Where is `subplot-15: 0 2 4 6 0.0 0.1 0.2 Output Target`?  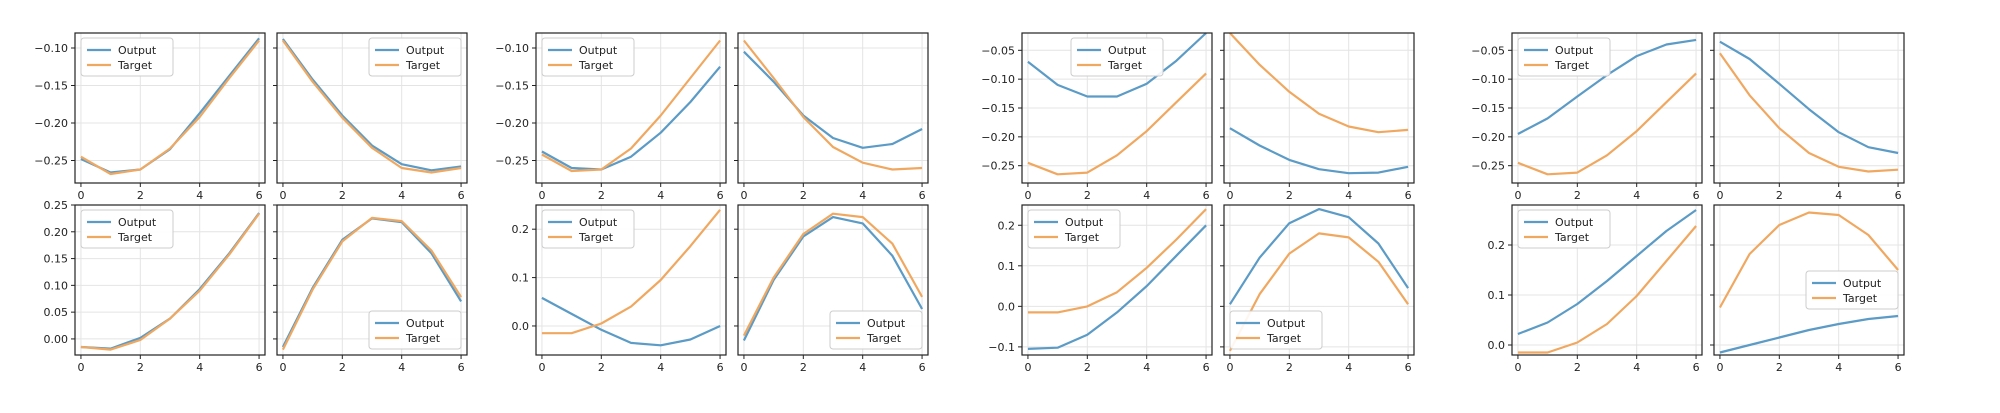 subplot-15: 0 2 4 6 0.0 0.1 0.2 Output Target is located at coordinates (1595, 289).